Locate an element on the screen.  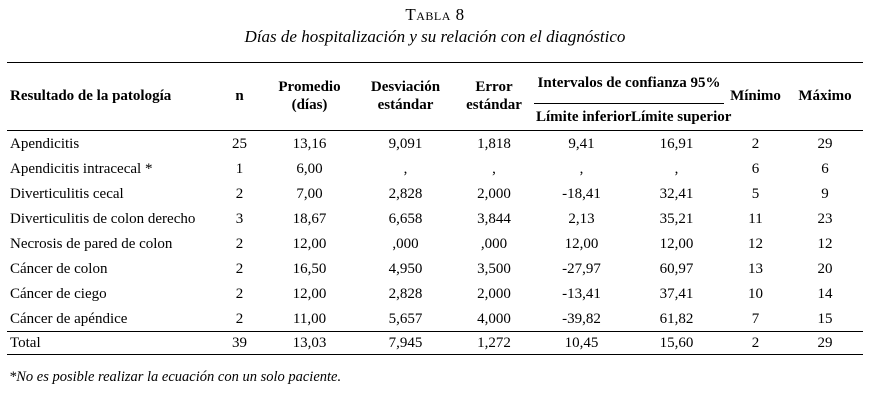
value-cell: -18,41 is located at coordinates (581, 193).